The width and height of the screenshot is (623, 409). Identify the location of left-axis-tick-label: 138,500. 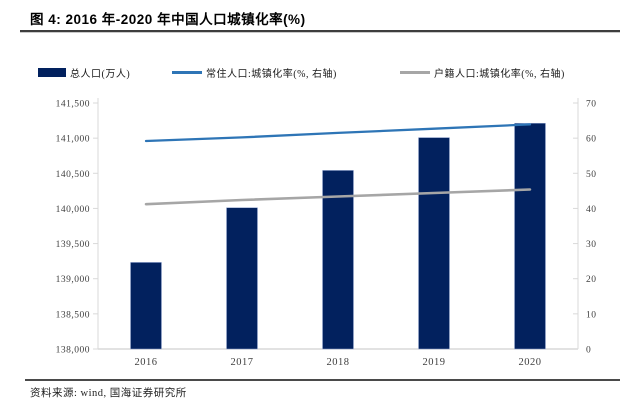
(73, 315).